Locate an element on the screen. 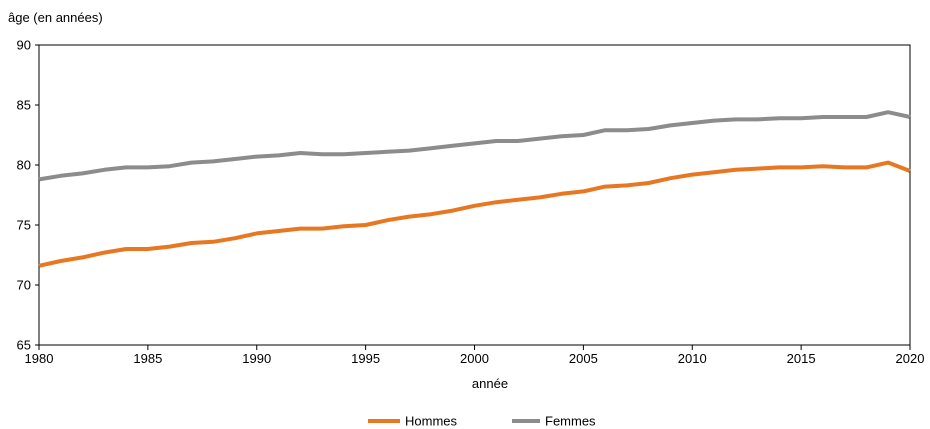 The height and width of the screenshot is (429, 930). x-tick-label: 1985 is located at coordinates (147, 358).